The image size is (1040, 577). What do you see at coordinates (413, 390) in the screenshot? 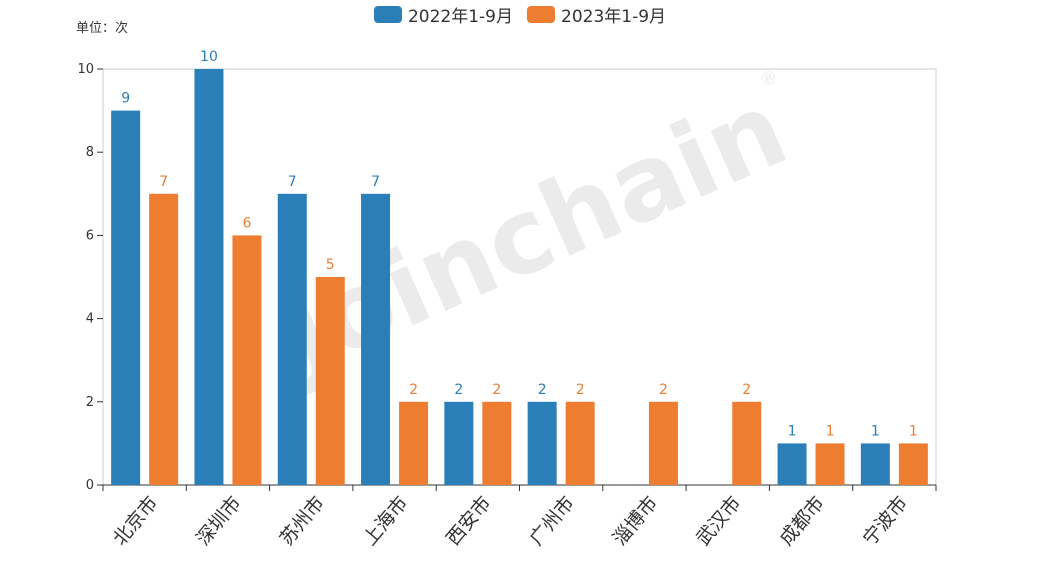
I see `data-label-s1-3: 2` at bounding box center [413, 390].